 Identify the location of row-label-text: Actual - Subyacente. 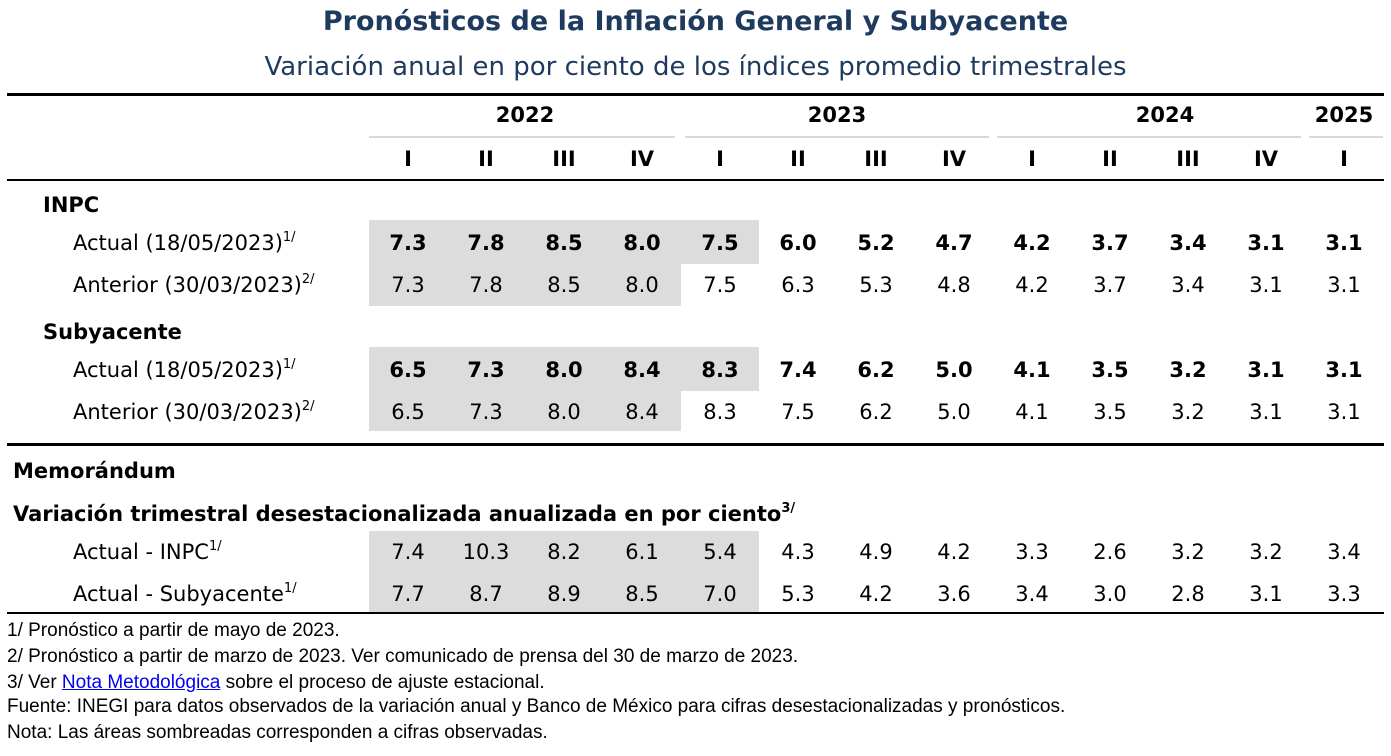
(178, 594).